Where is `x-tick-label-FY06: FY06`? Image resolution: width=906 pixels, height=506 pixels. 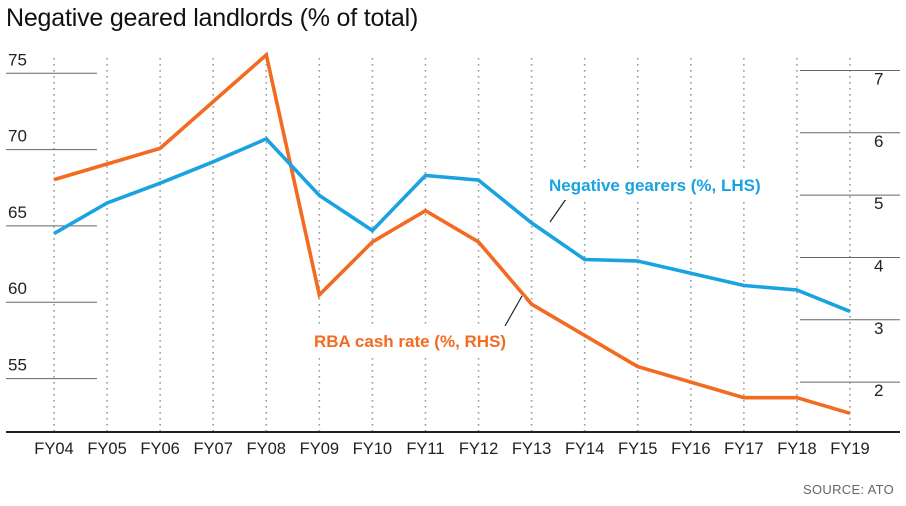
x-tick-label-FY06: FY06 is located at coordinates (159, 449).